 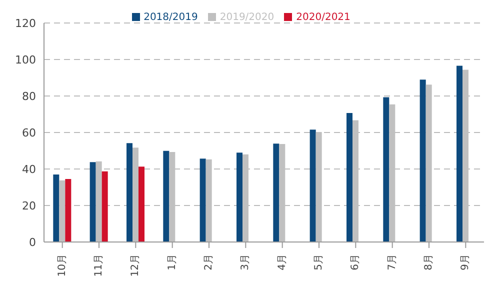 What do you see at coordinates (172, 262) in the screenshot?
I see `x-tick-label: 1月` at bounding box center [172, 262].